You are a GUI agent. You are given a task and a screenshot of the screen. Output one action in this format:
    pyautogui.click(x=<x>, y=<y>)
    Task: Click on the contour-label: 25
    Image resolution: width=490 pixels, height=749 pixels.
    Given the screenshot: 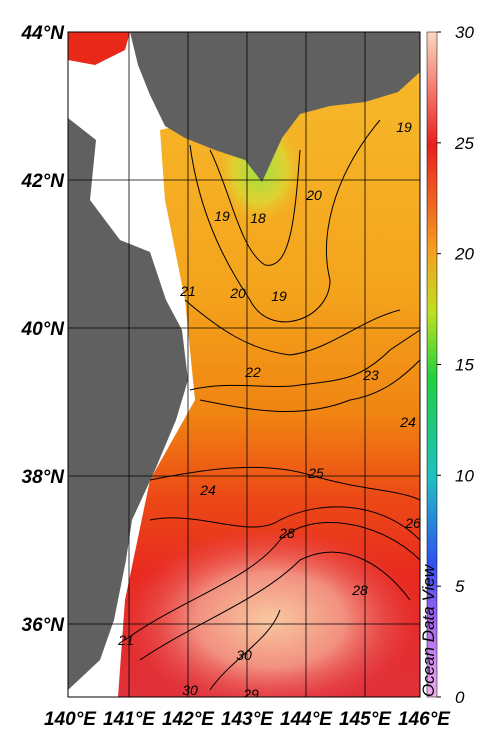 What is the action you would take?
    pyautogui.click(x=315, y=473)
    